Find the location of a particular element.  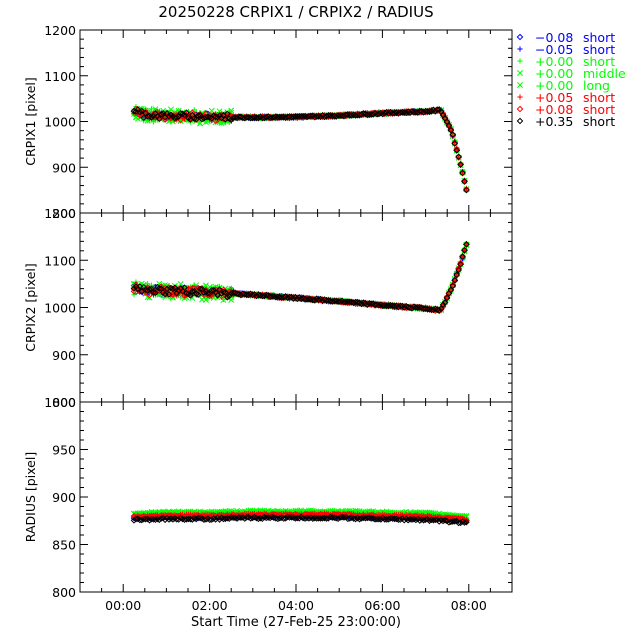

y-tick-label: 1000 is located at coordinates (60, 122).